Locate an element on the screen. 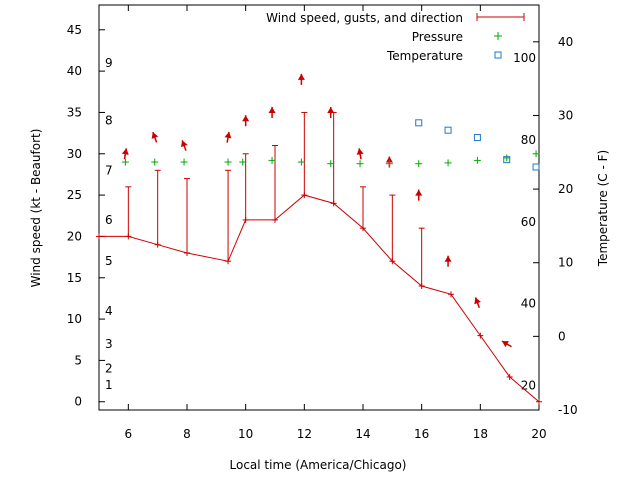  y2-tick-label: 10 is located at coordinates (565, 263).